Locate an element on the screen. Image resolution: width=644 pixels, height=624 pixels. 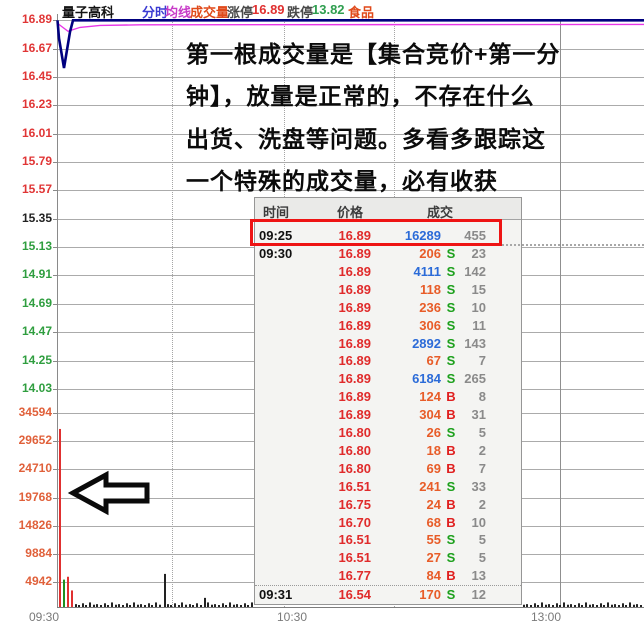
trade-row-count: 8 is located at coordinates (482, 397).